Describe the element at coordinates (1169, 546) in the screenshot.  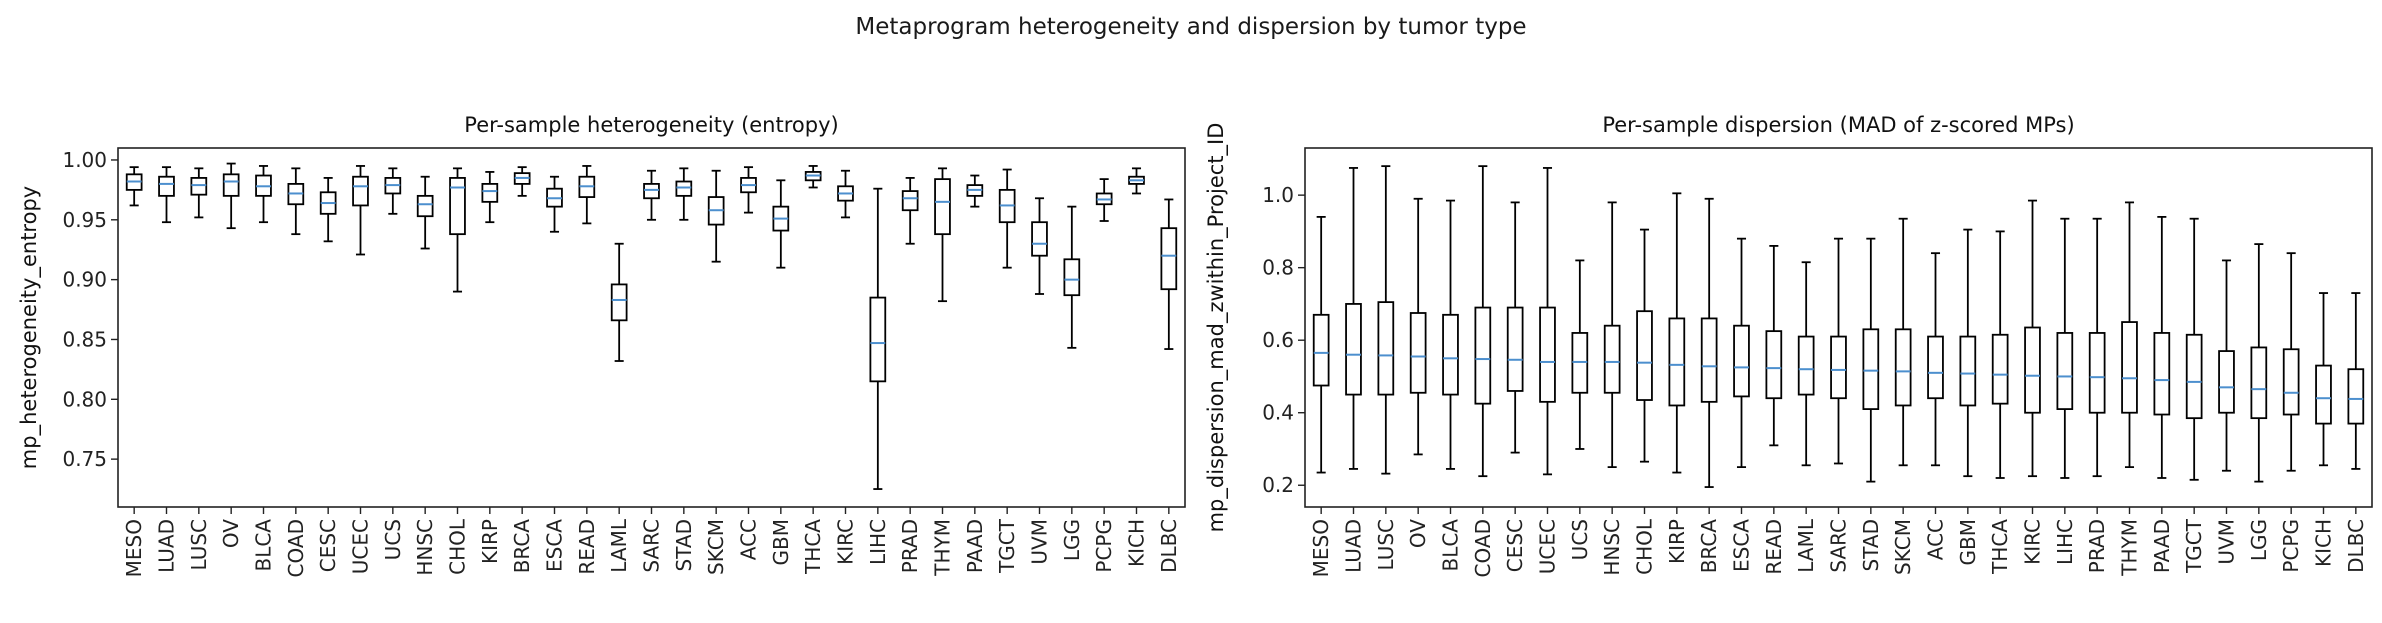
I see `heterogeneity-x-tick-label: DLBC` at that location.